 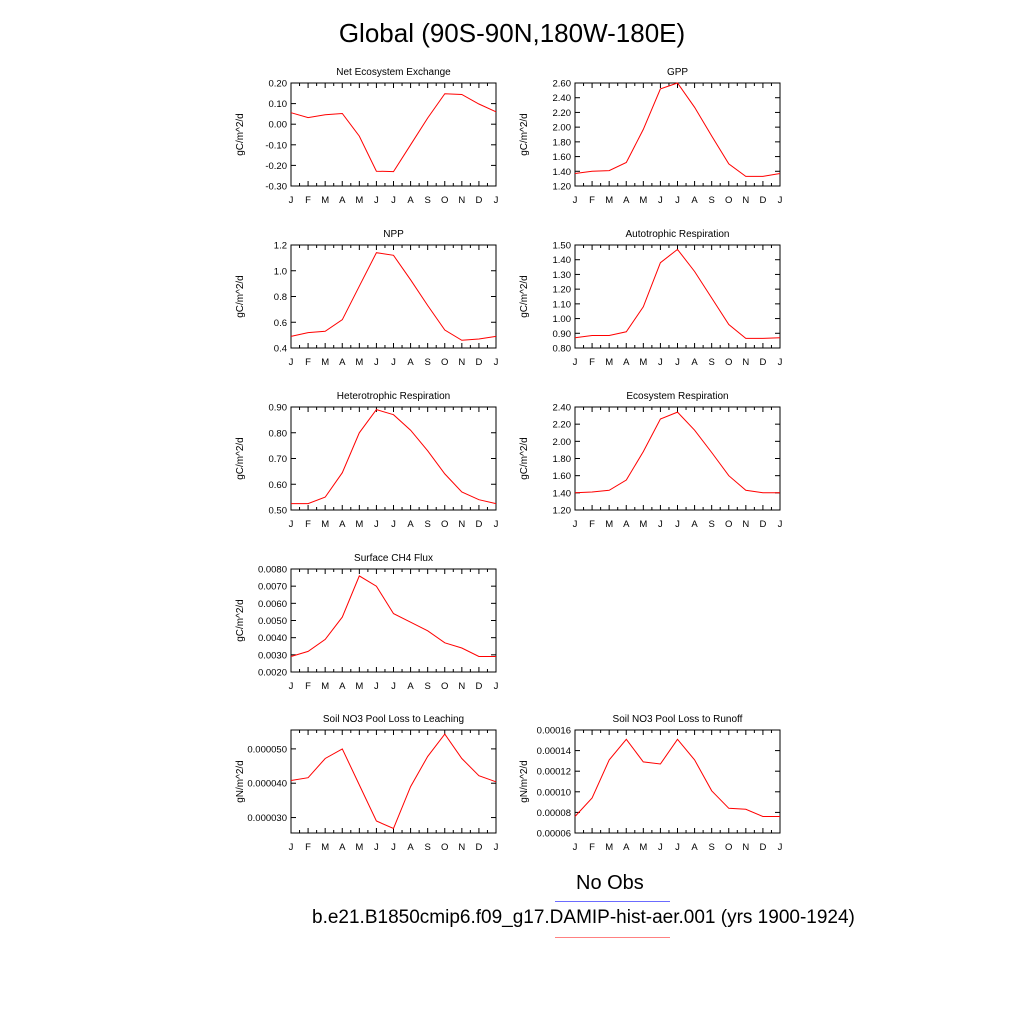 What do you see at coordinates (562, 476) in the screenshot?
I see `y-tick-label: 1.60` at bounding box center [562, 476].